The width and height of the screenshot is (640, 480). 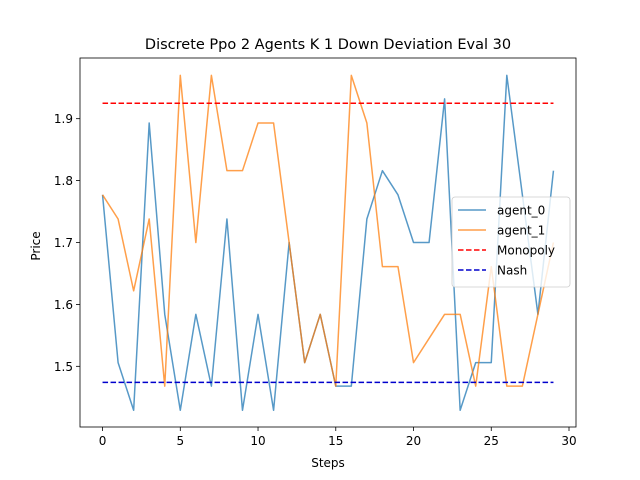 What do you see at coordinates (63, 305) in the screenshot?
I see `y-tick-label: 1.6` at bounding box center [63, 305].